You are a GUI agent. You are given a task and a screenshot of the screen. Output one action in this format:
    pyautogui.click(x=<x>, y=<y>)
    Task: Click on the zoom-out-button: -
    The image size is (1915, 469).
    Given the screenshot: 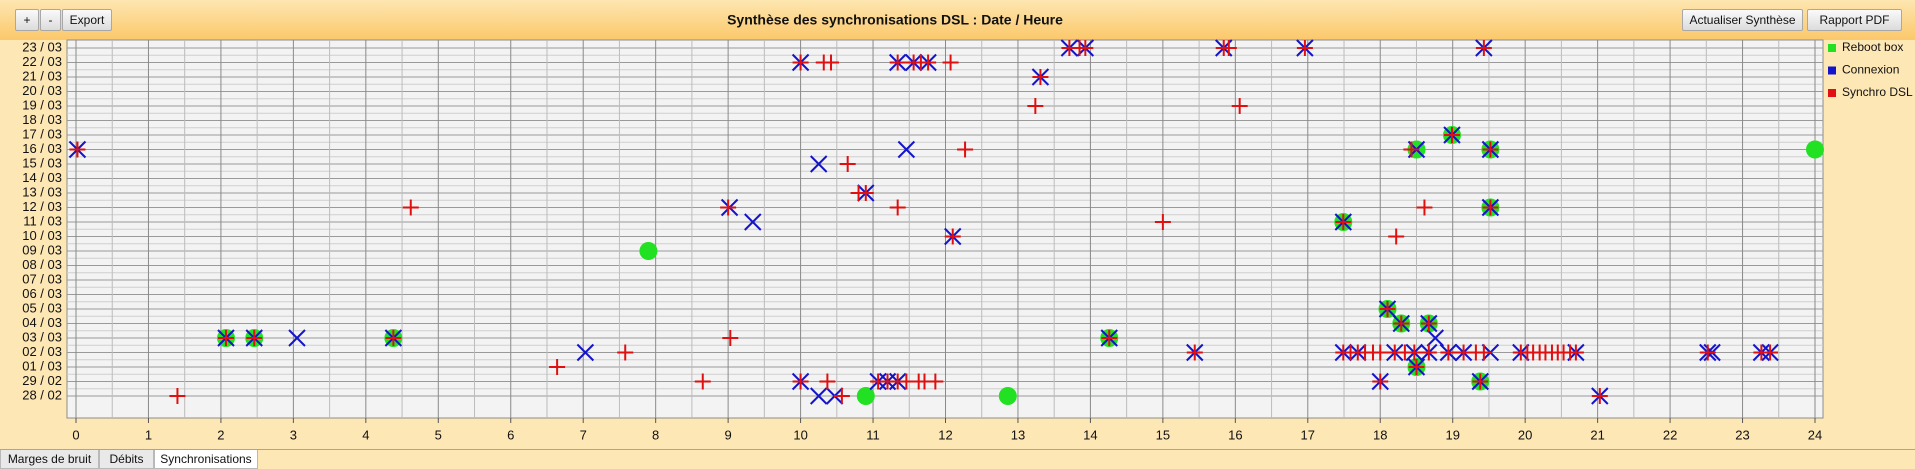 What is the action you would take?
    pyautogui.click(x=50, y=20)
    